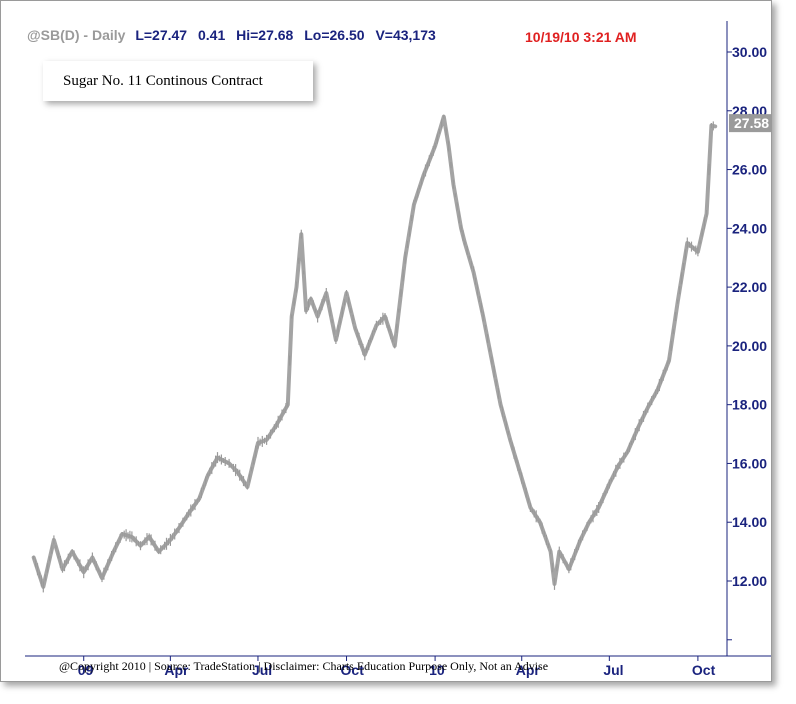 This screenshot has width=796, height=704. I want to click on x-tick-label: 09, so click(86, 670).